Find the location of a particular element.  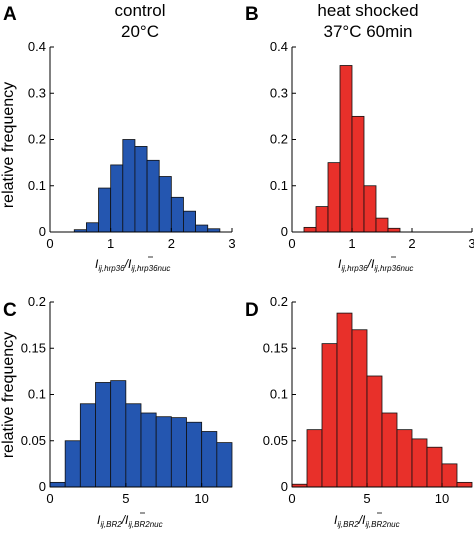

x-axis-label-d: Iij,BR2/Iij,BR2nuc is located at coordinates (367, 520).